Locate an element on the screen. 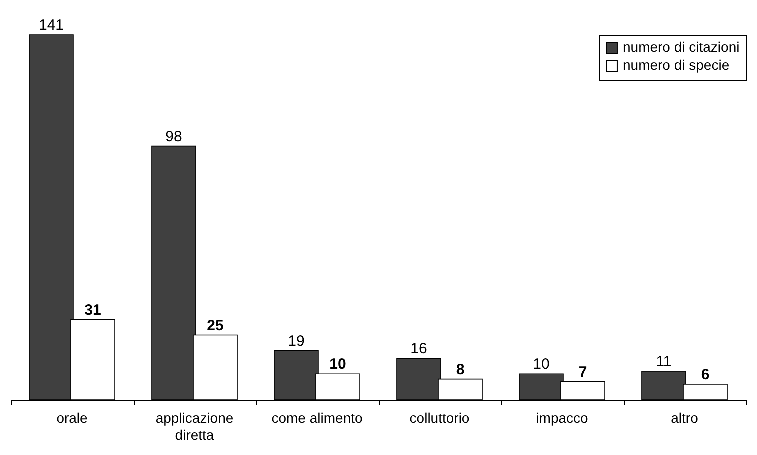 The height and width of the screenshot is (455, 757). data-label: 141 is located at coordinates (51, 25).